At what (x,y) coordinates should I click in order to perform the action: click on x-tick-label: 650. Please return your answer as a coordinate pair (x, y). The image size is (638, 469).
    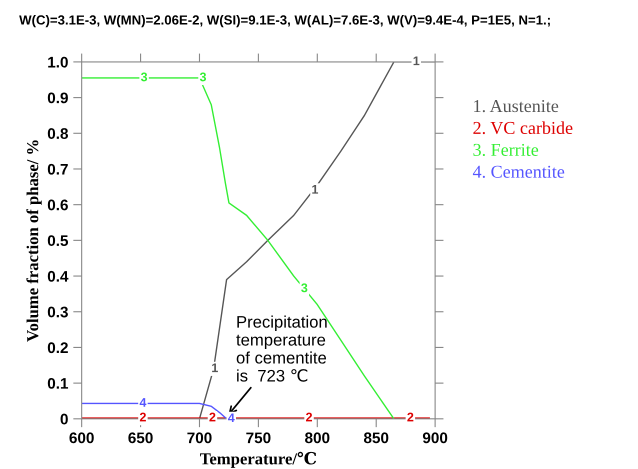
    Looking at the image, I should click on (140, 438).